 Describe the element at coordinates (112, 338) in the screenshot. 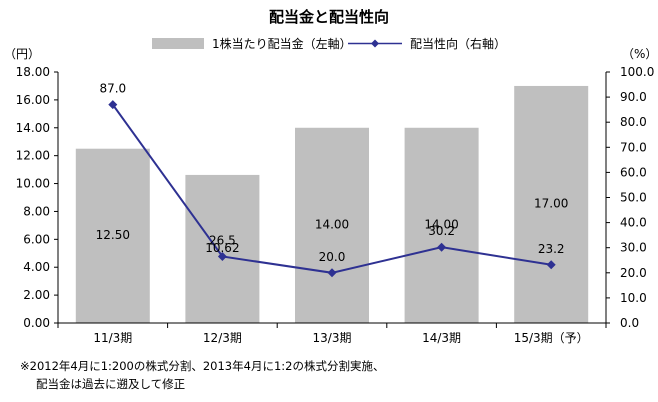

I see `x-category-label: 11/3期` at that location.